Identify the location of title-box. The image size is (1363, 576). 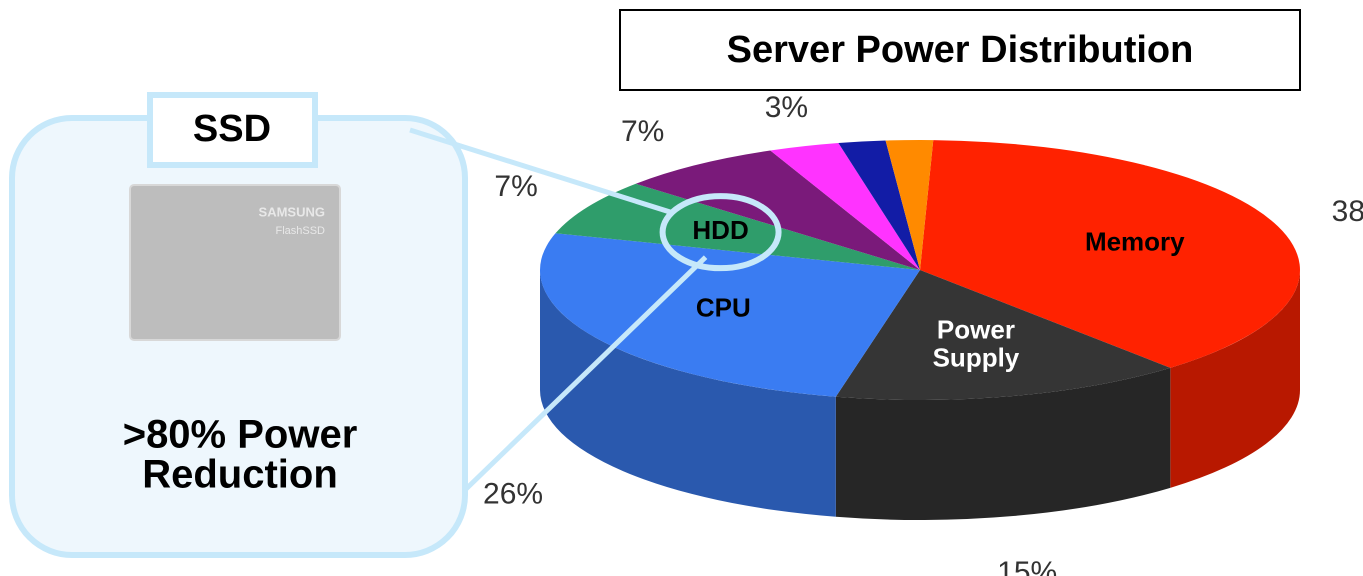
(960, 50).